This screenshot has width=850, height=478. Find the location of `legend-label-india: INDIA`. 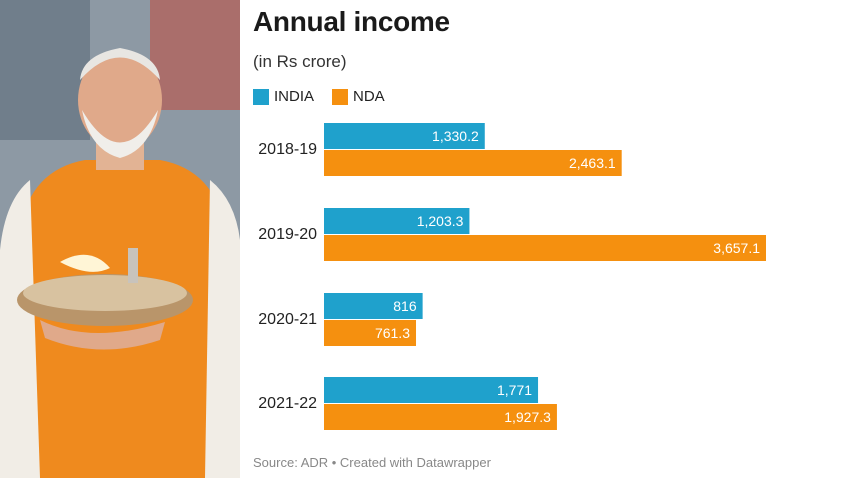

legend-label-india: INDIA is located at coordinates (294, 96).